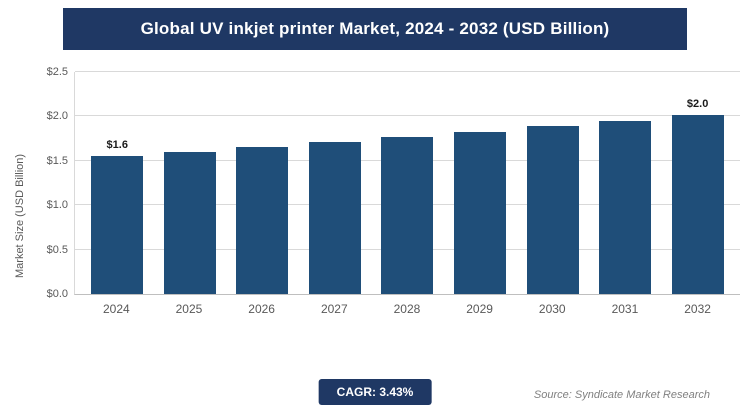  I want to click on x-tick-label: 2027, so click(334, 309).